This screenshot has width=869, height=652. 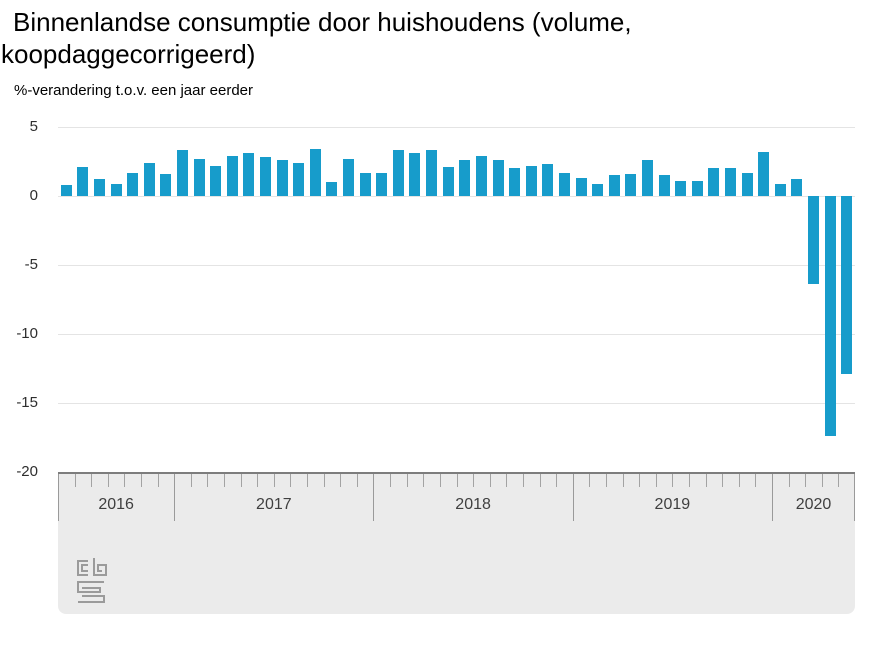 I want to click on y-tick-label: 0, so click(x=33, y=195).